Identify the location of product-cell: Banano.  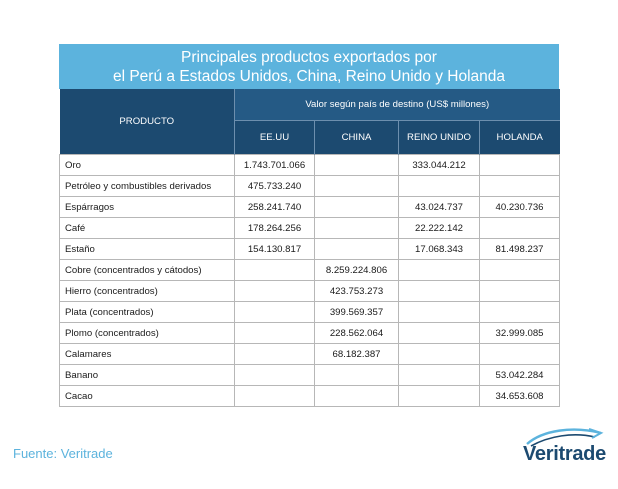
(147, 375).